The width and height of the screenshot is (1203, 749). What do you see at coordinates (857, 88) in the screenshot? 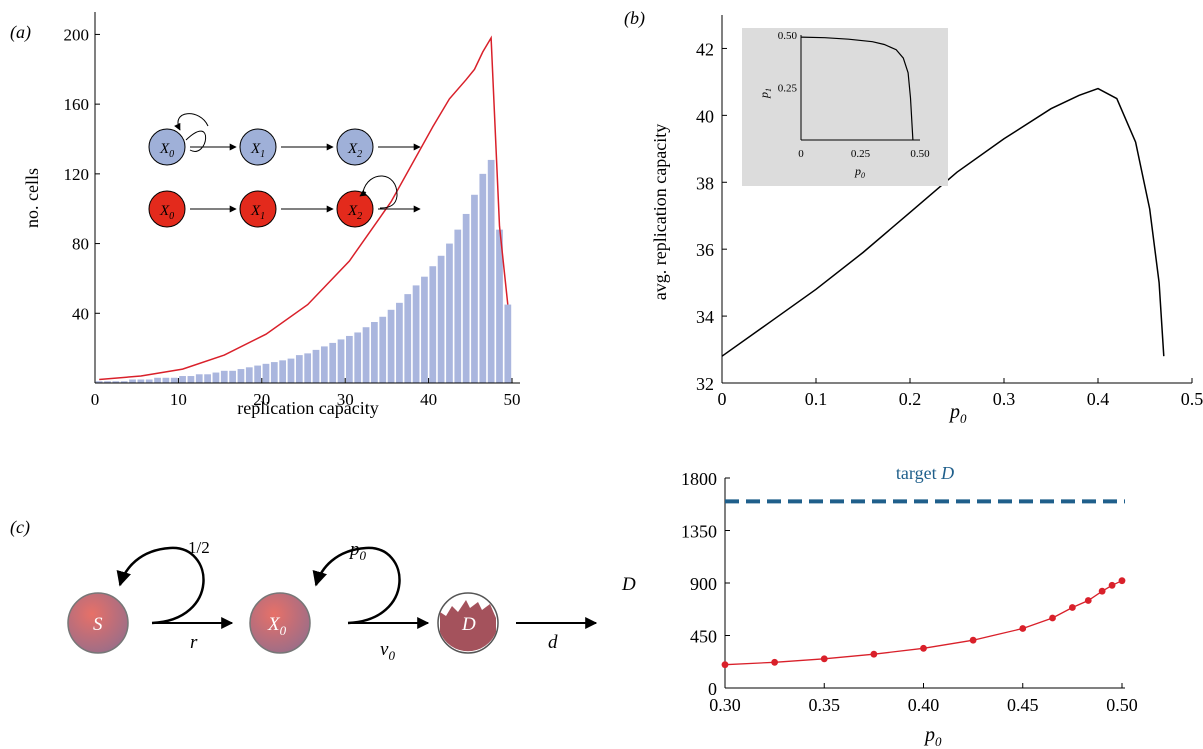
I see `inset-curve` at bounding box center [857, 88].